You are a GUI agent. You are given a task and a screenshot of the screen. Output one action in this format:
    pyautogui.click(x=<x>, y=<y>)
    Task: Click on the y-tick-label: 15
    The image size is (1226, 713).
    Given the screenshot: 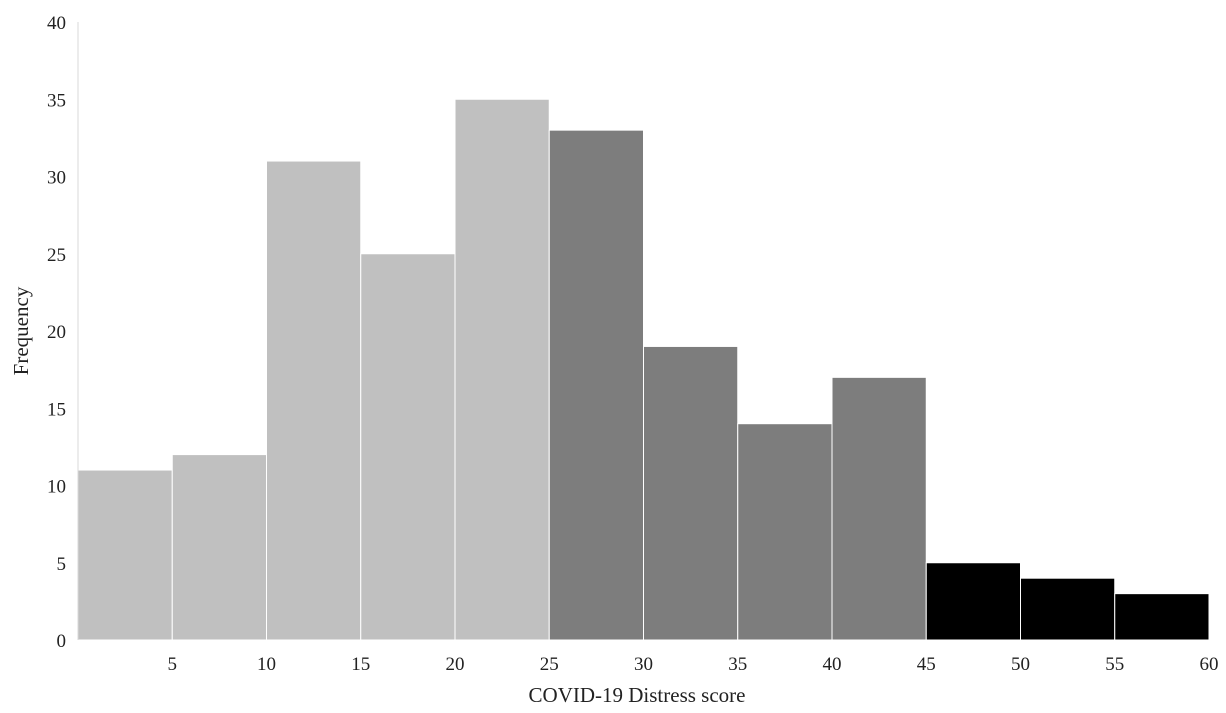 What is the action you would take?
    pyautogui.click(x=56, y=409)
    